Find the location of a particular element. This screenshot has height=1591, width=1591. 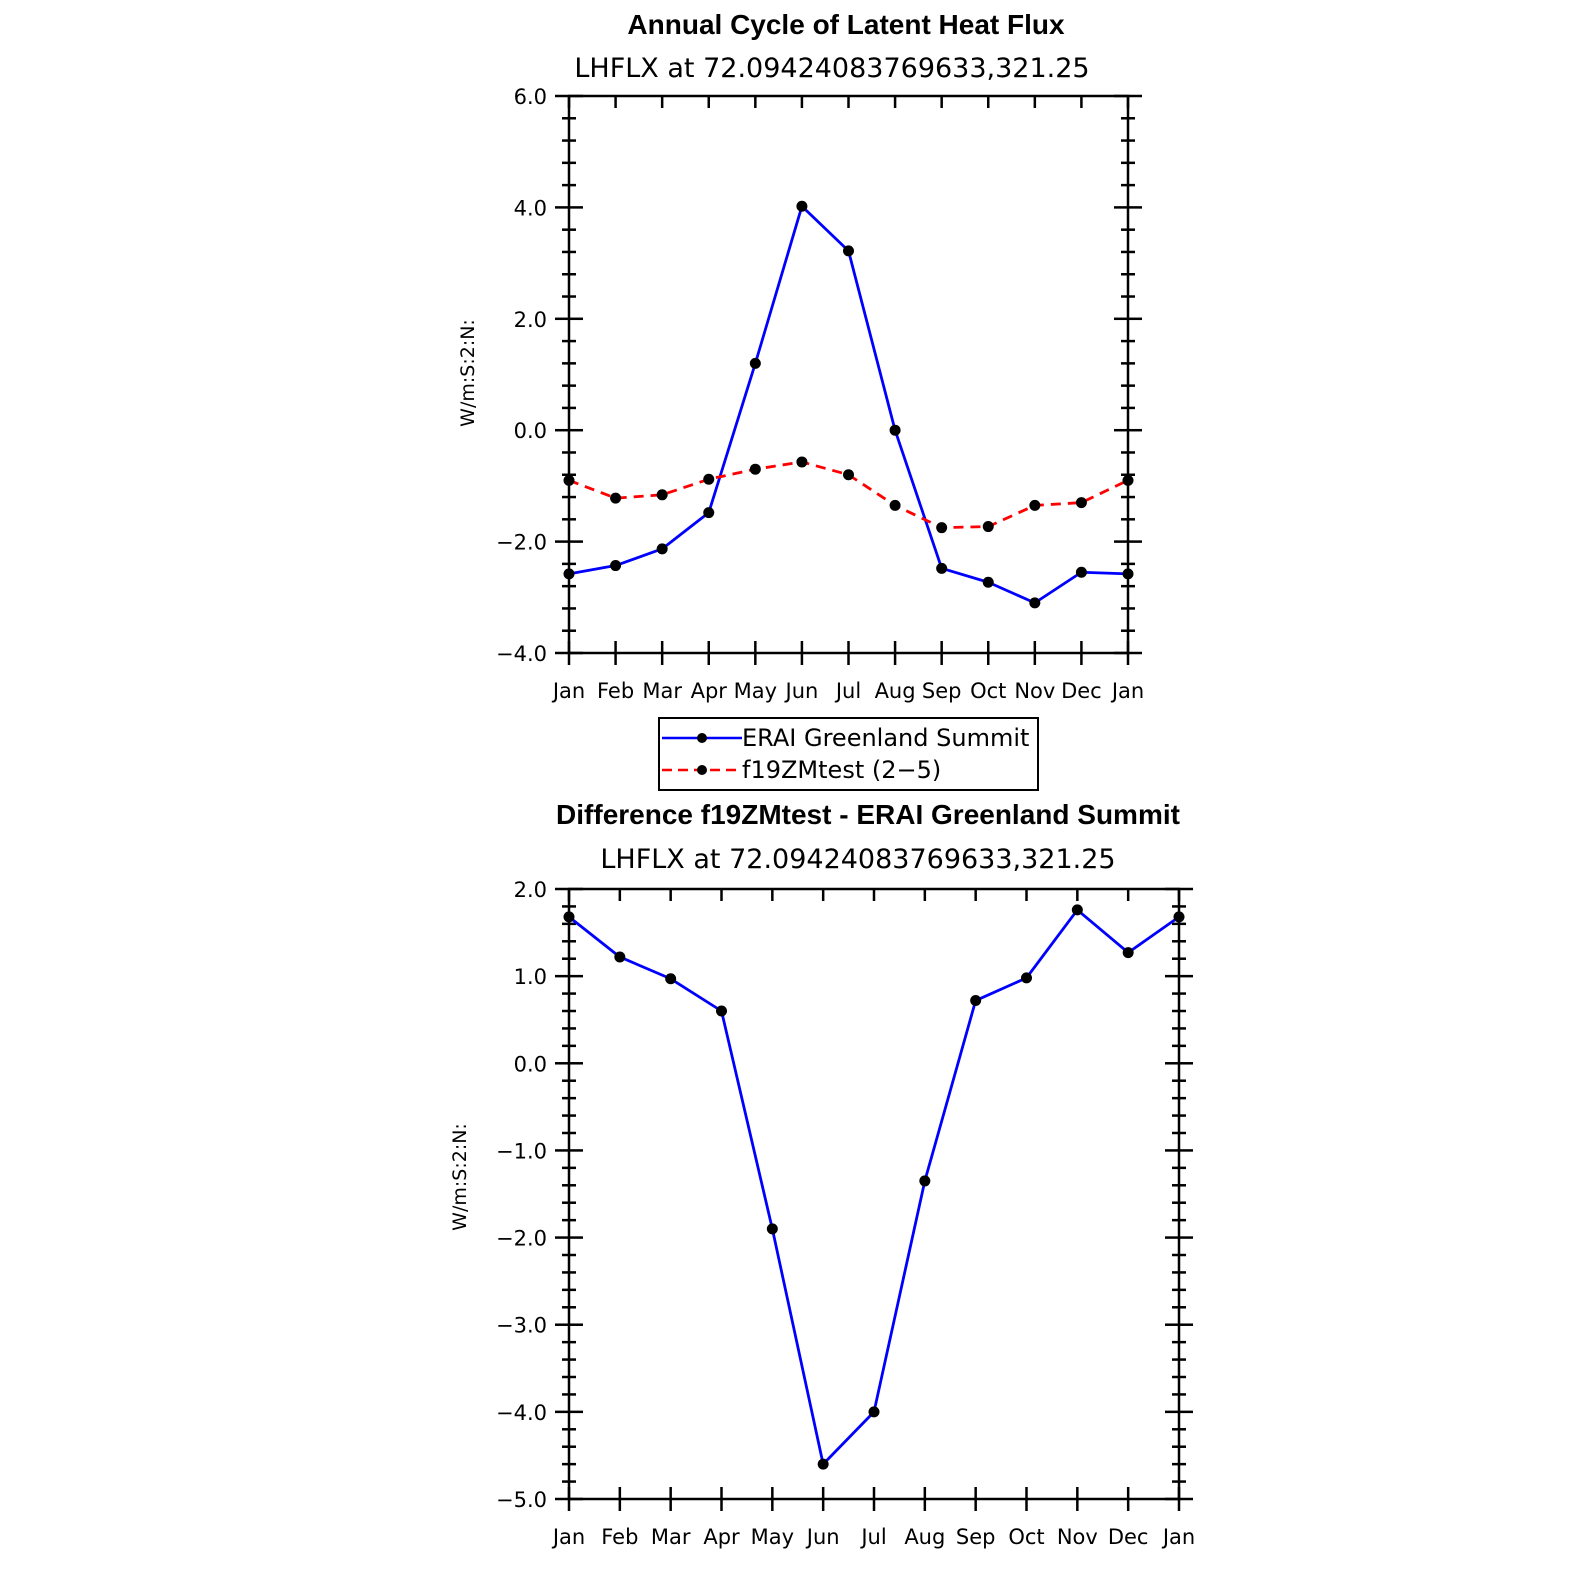

legend-label-f19zmtest: f19ZMtest (2−5) is located at coordinates (841, 770).